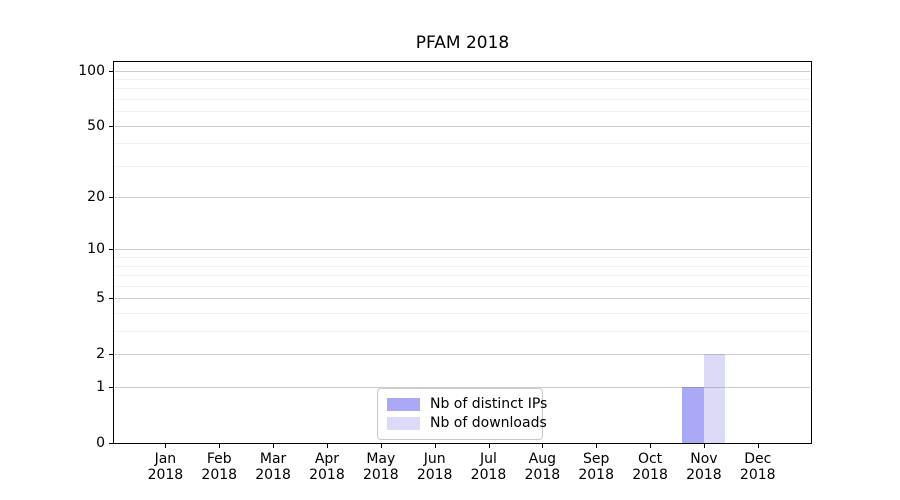 The image size is (900, 500). What do you see at coordinates (96, 249) in the screenshot?
I see `y-tick-label-10: 10` at bounding box center [96, 249].